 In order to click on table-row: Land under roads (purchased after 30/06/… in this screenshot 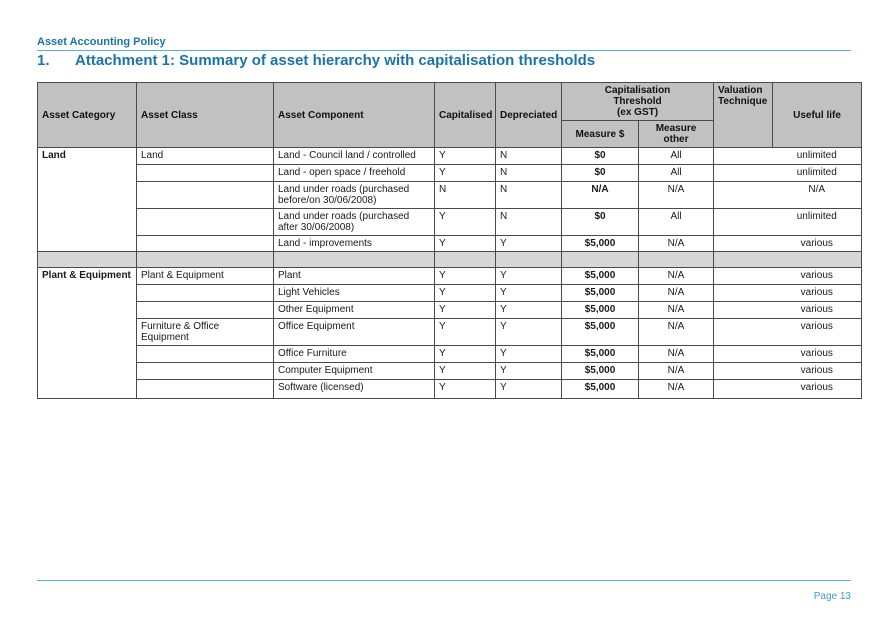, I will do `click(450, 222)`.